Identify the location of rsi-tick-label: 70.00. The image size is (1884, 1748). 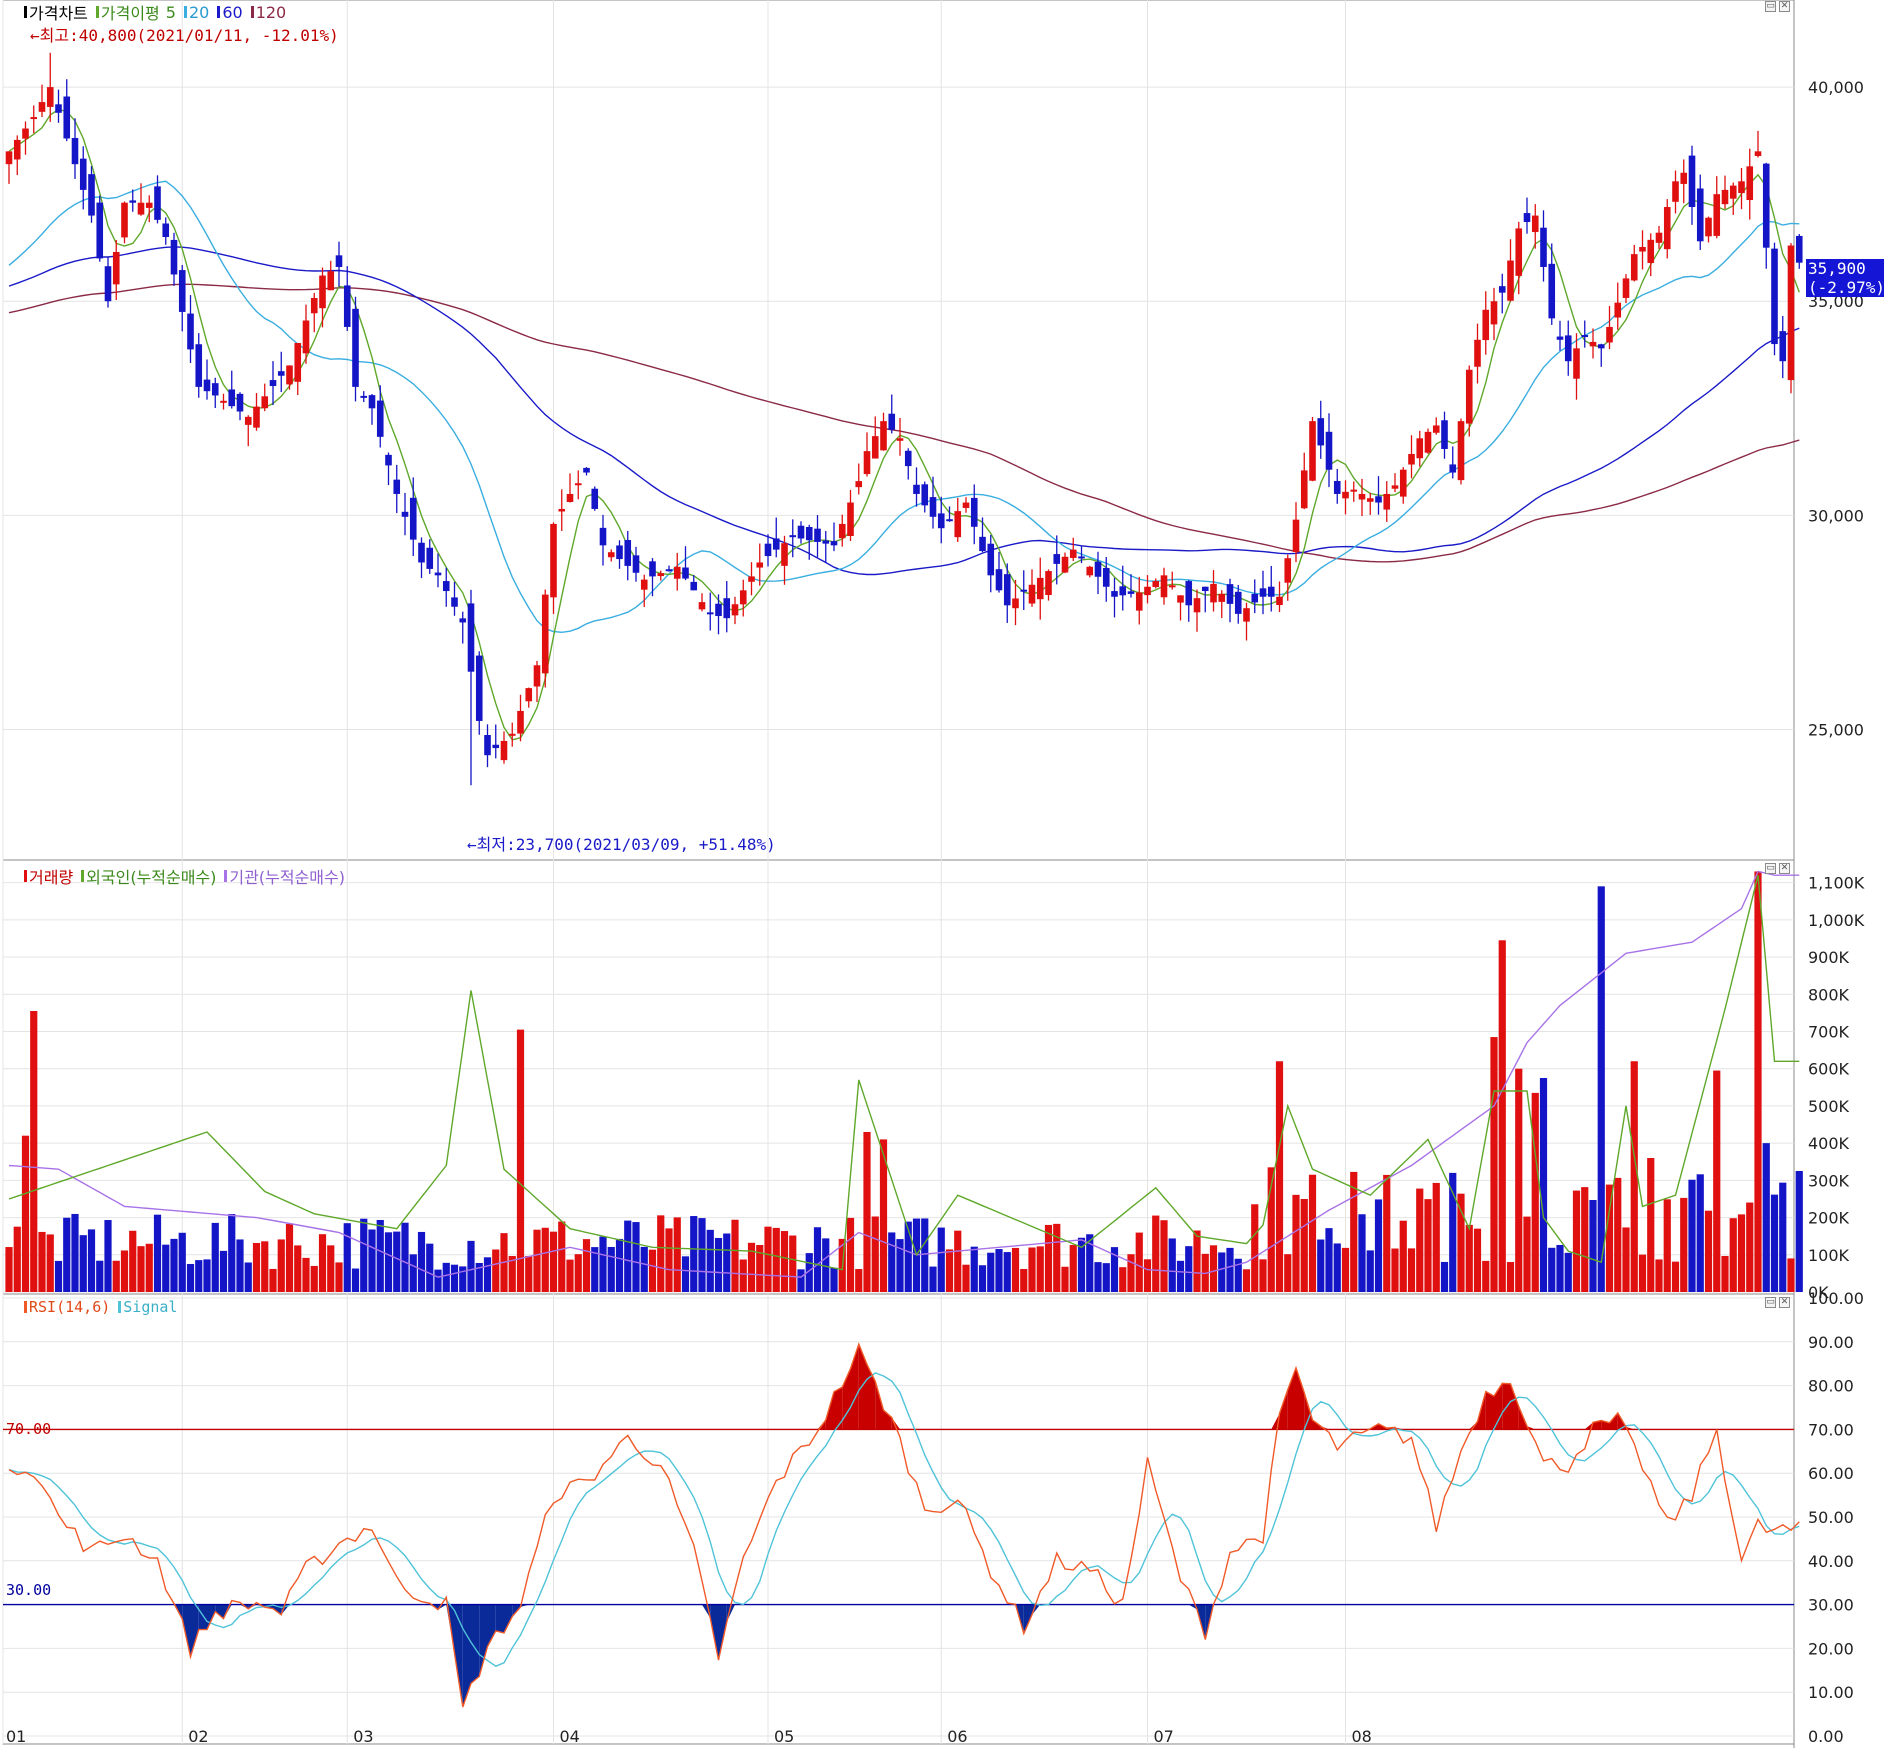
(1831, 1429).